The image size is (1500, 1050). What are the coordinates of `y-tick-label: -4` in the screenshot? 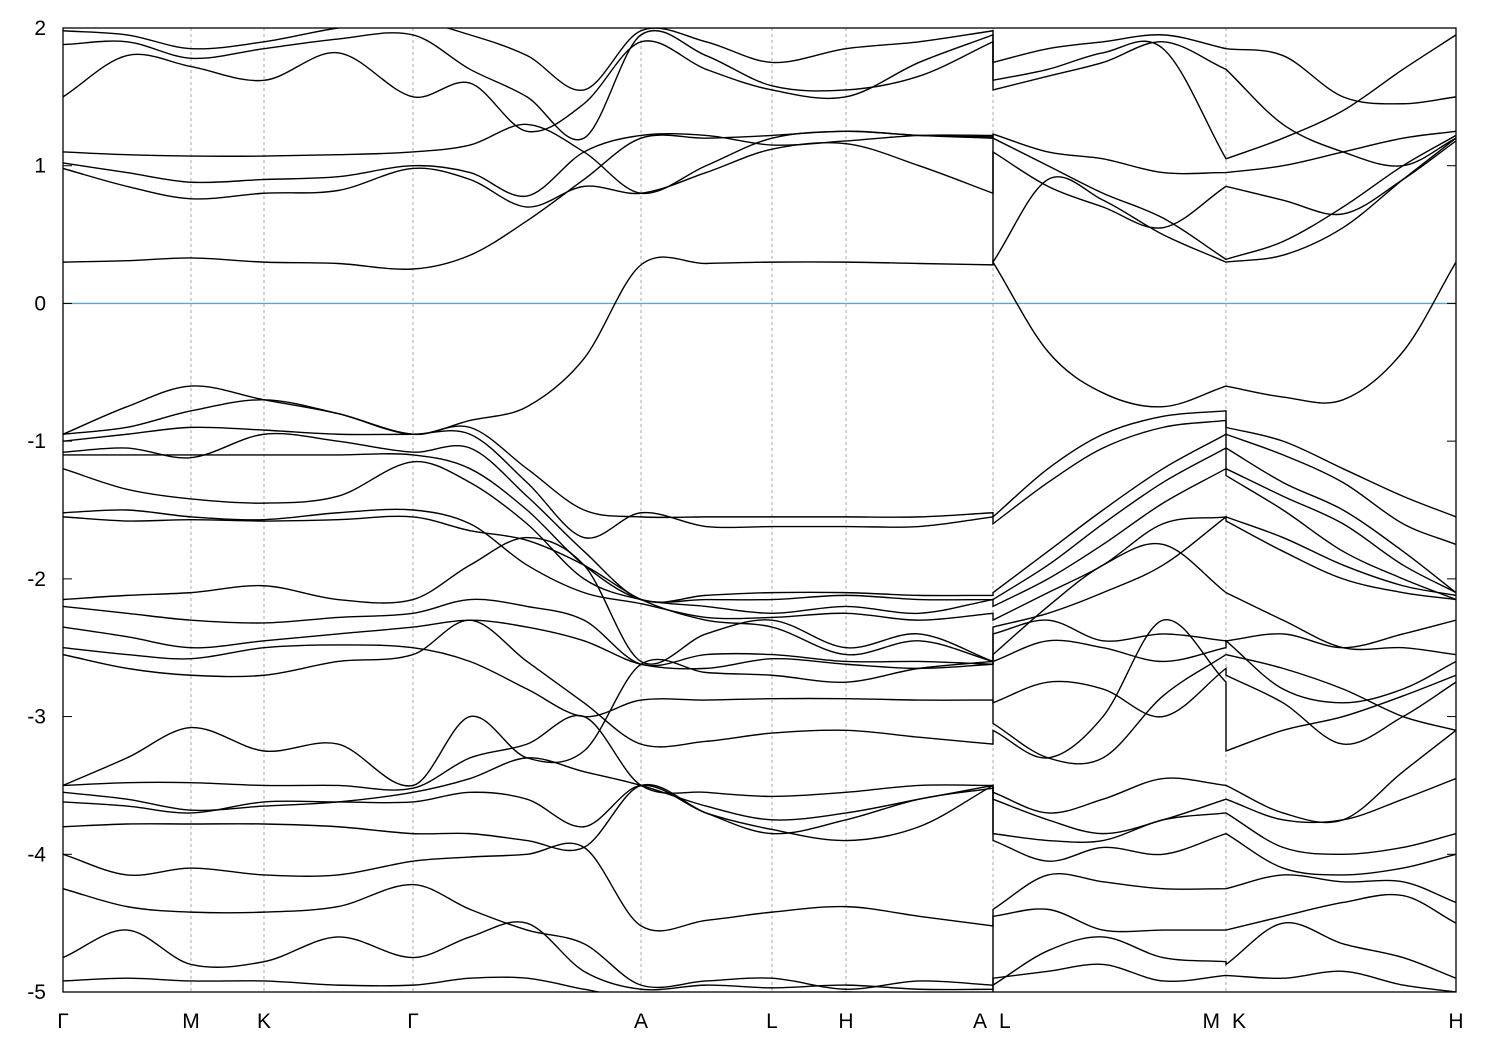 It's located at (36, 854).